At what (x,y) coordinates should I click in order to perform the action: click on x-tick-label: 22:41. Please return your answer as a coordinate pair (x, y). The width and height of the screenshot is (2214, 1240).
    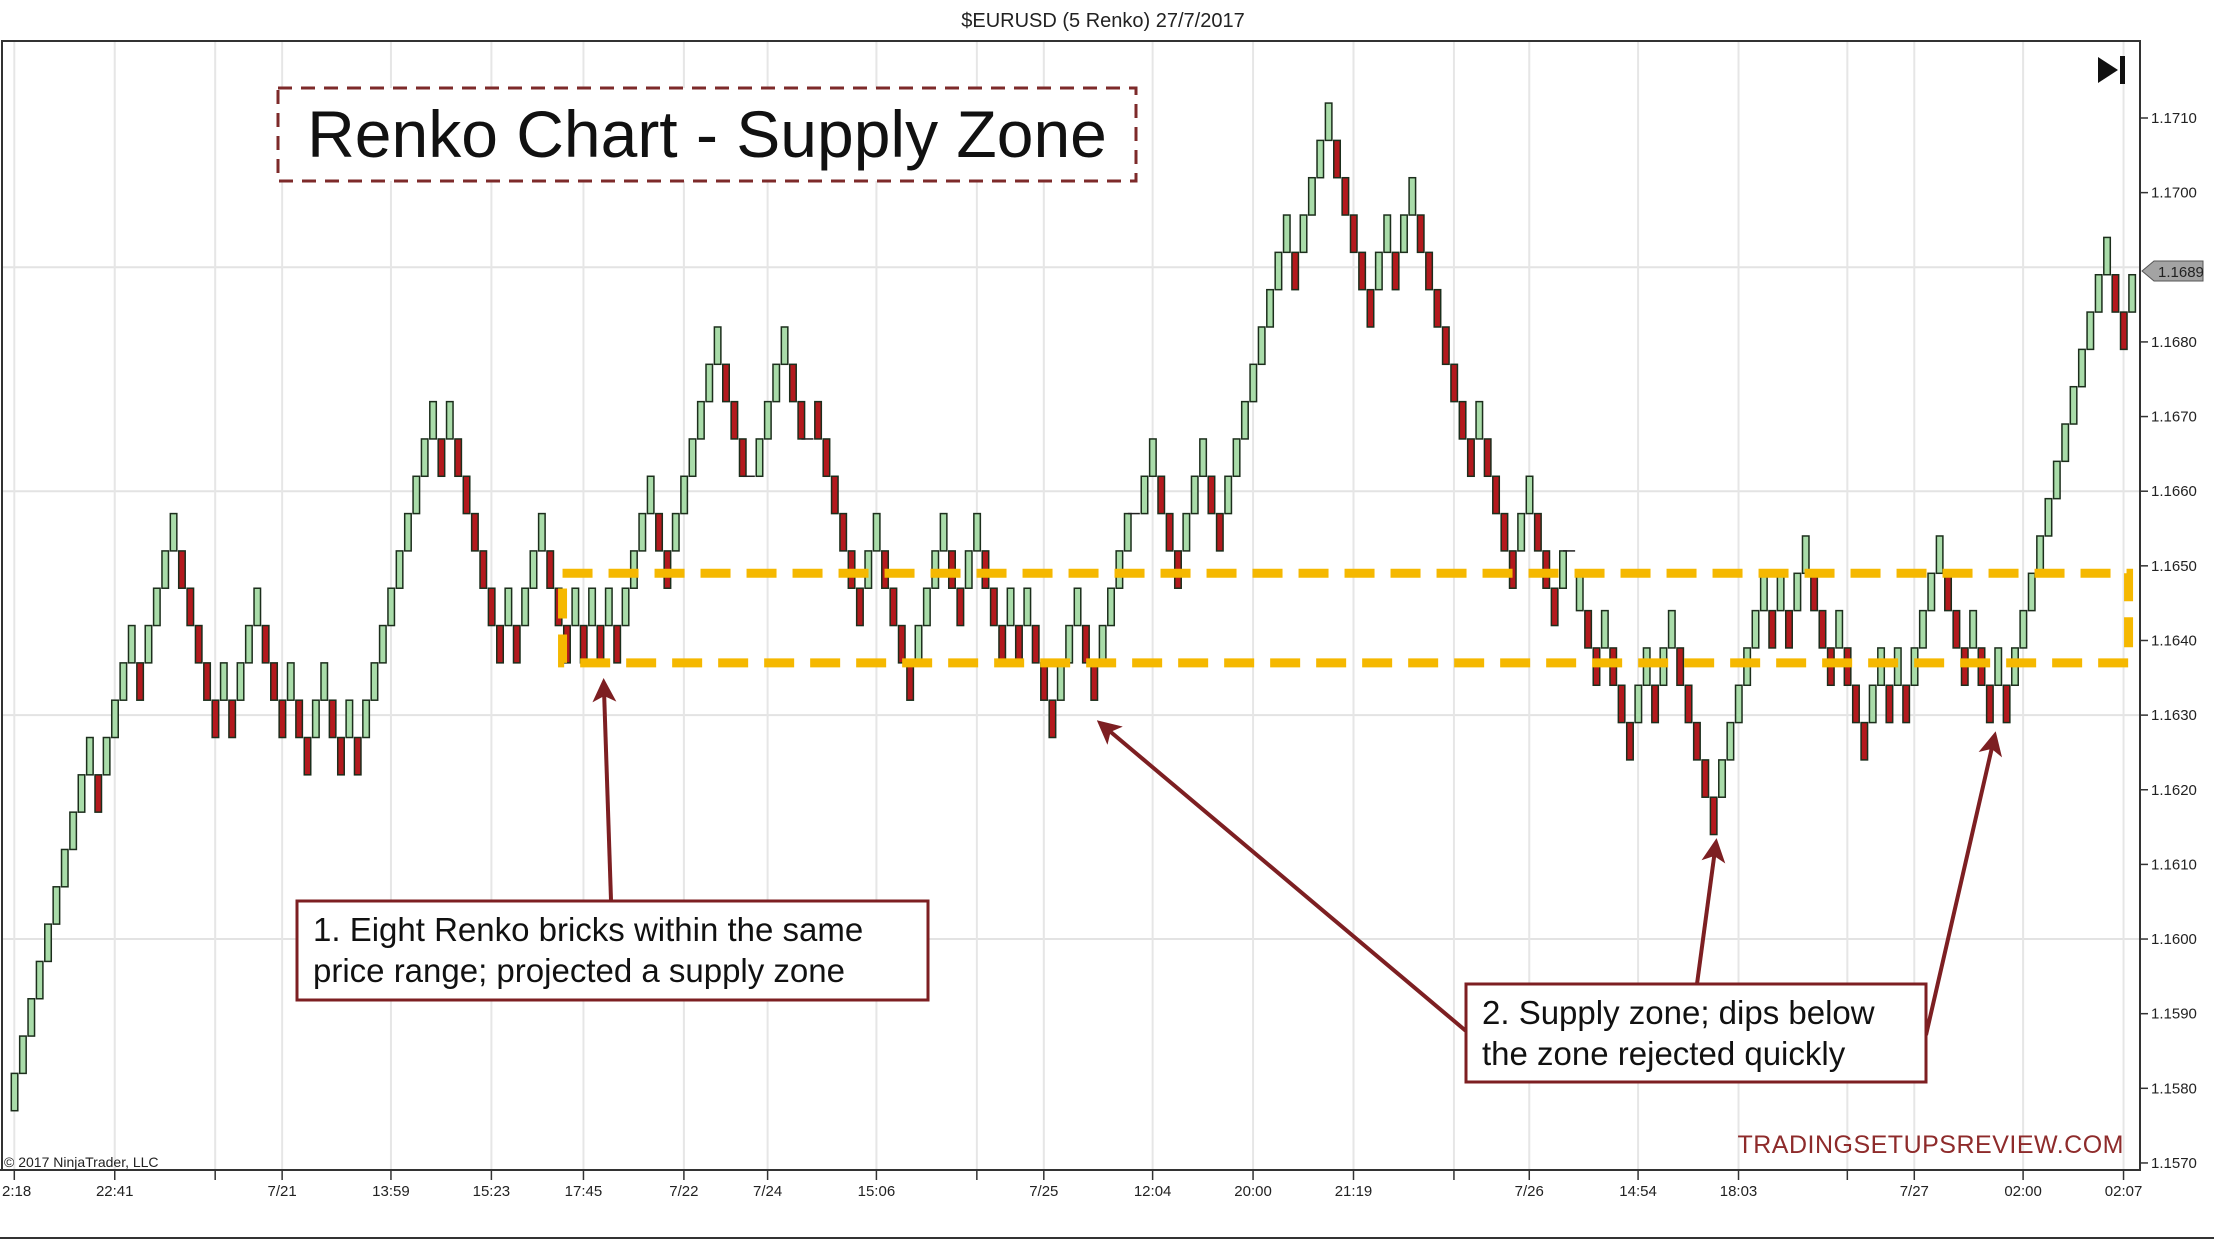
    Looking at the image, I should click on (115, 1191).